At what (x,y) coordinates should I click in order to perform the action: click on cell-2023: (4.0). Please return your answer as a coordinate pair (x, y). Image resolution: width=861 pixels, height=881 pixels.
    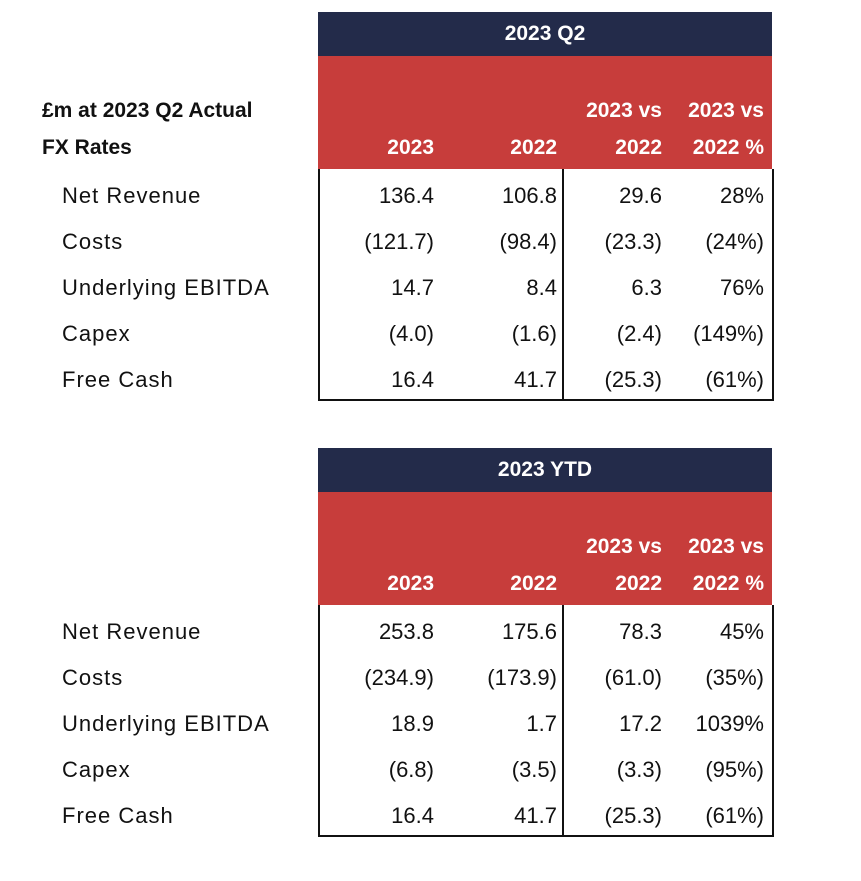
    Looking at the image, I should click on (411, 333).